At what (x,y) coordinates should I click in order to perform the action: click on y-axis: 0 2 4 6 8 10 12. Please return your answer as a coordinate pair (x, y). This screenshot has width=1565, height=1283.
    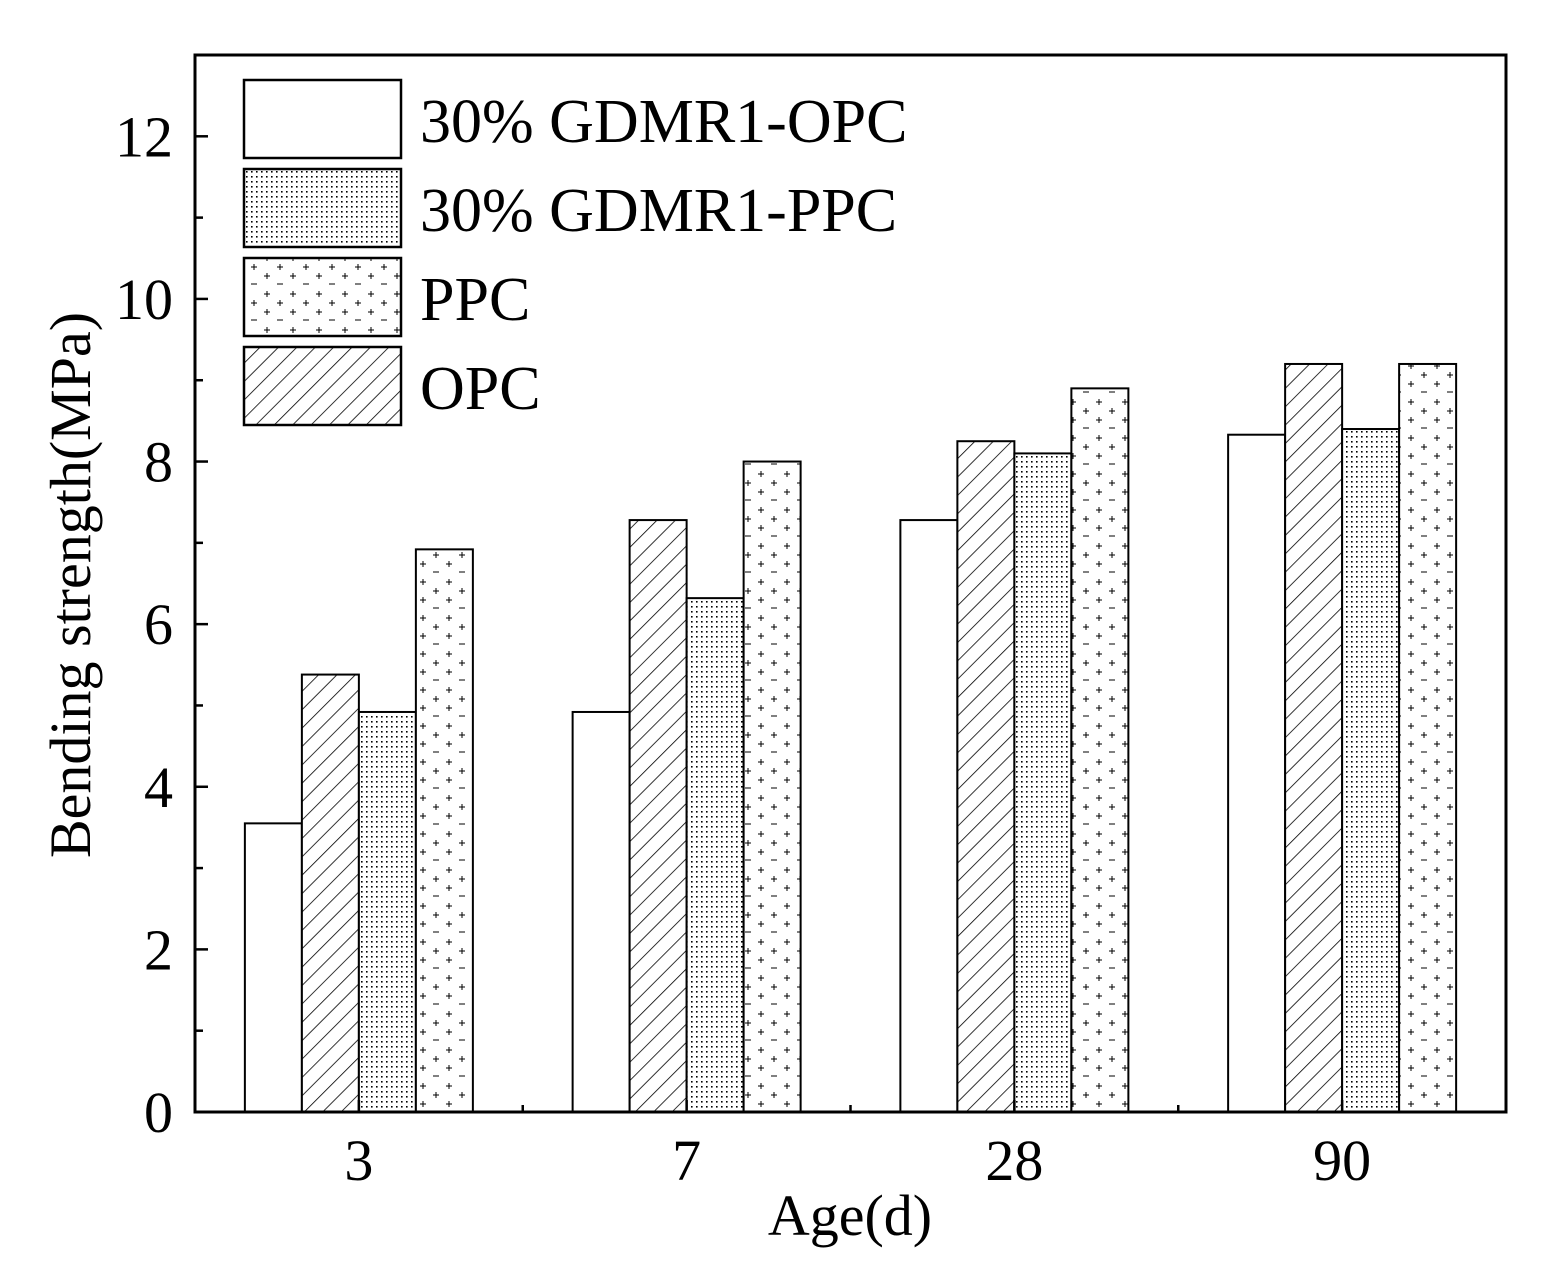
    Looking at the image, I should click on (161, 624).